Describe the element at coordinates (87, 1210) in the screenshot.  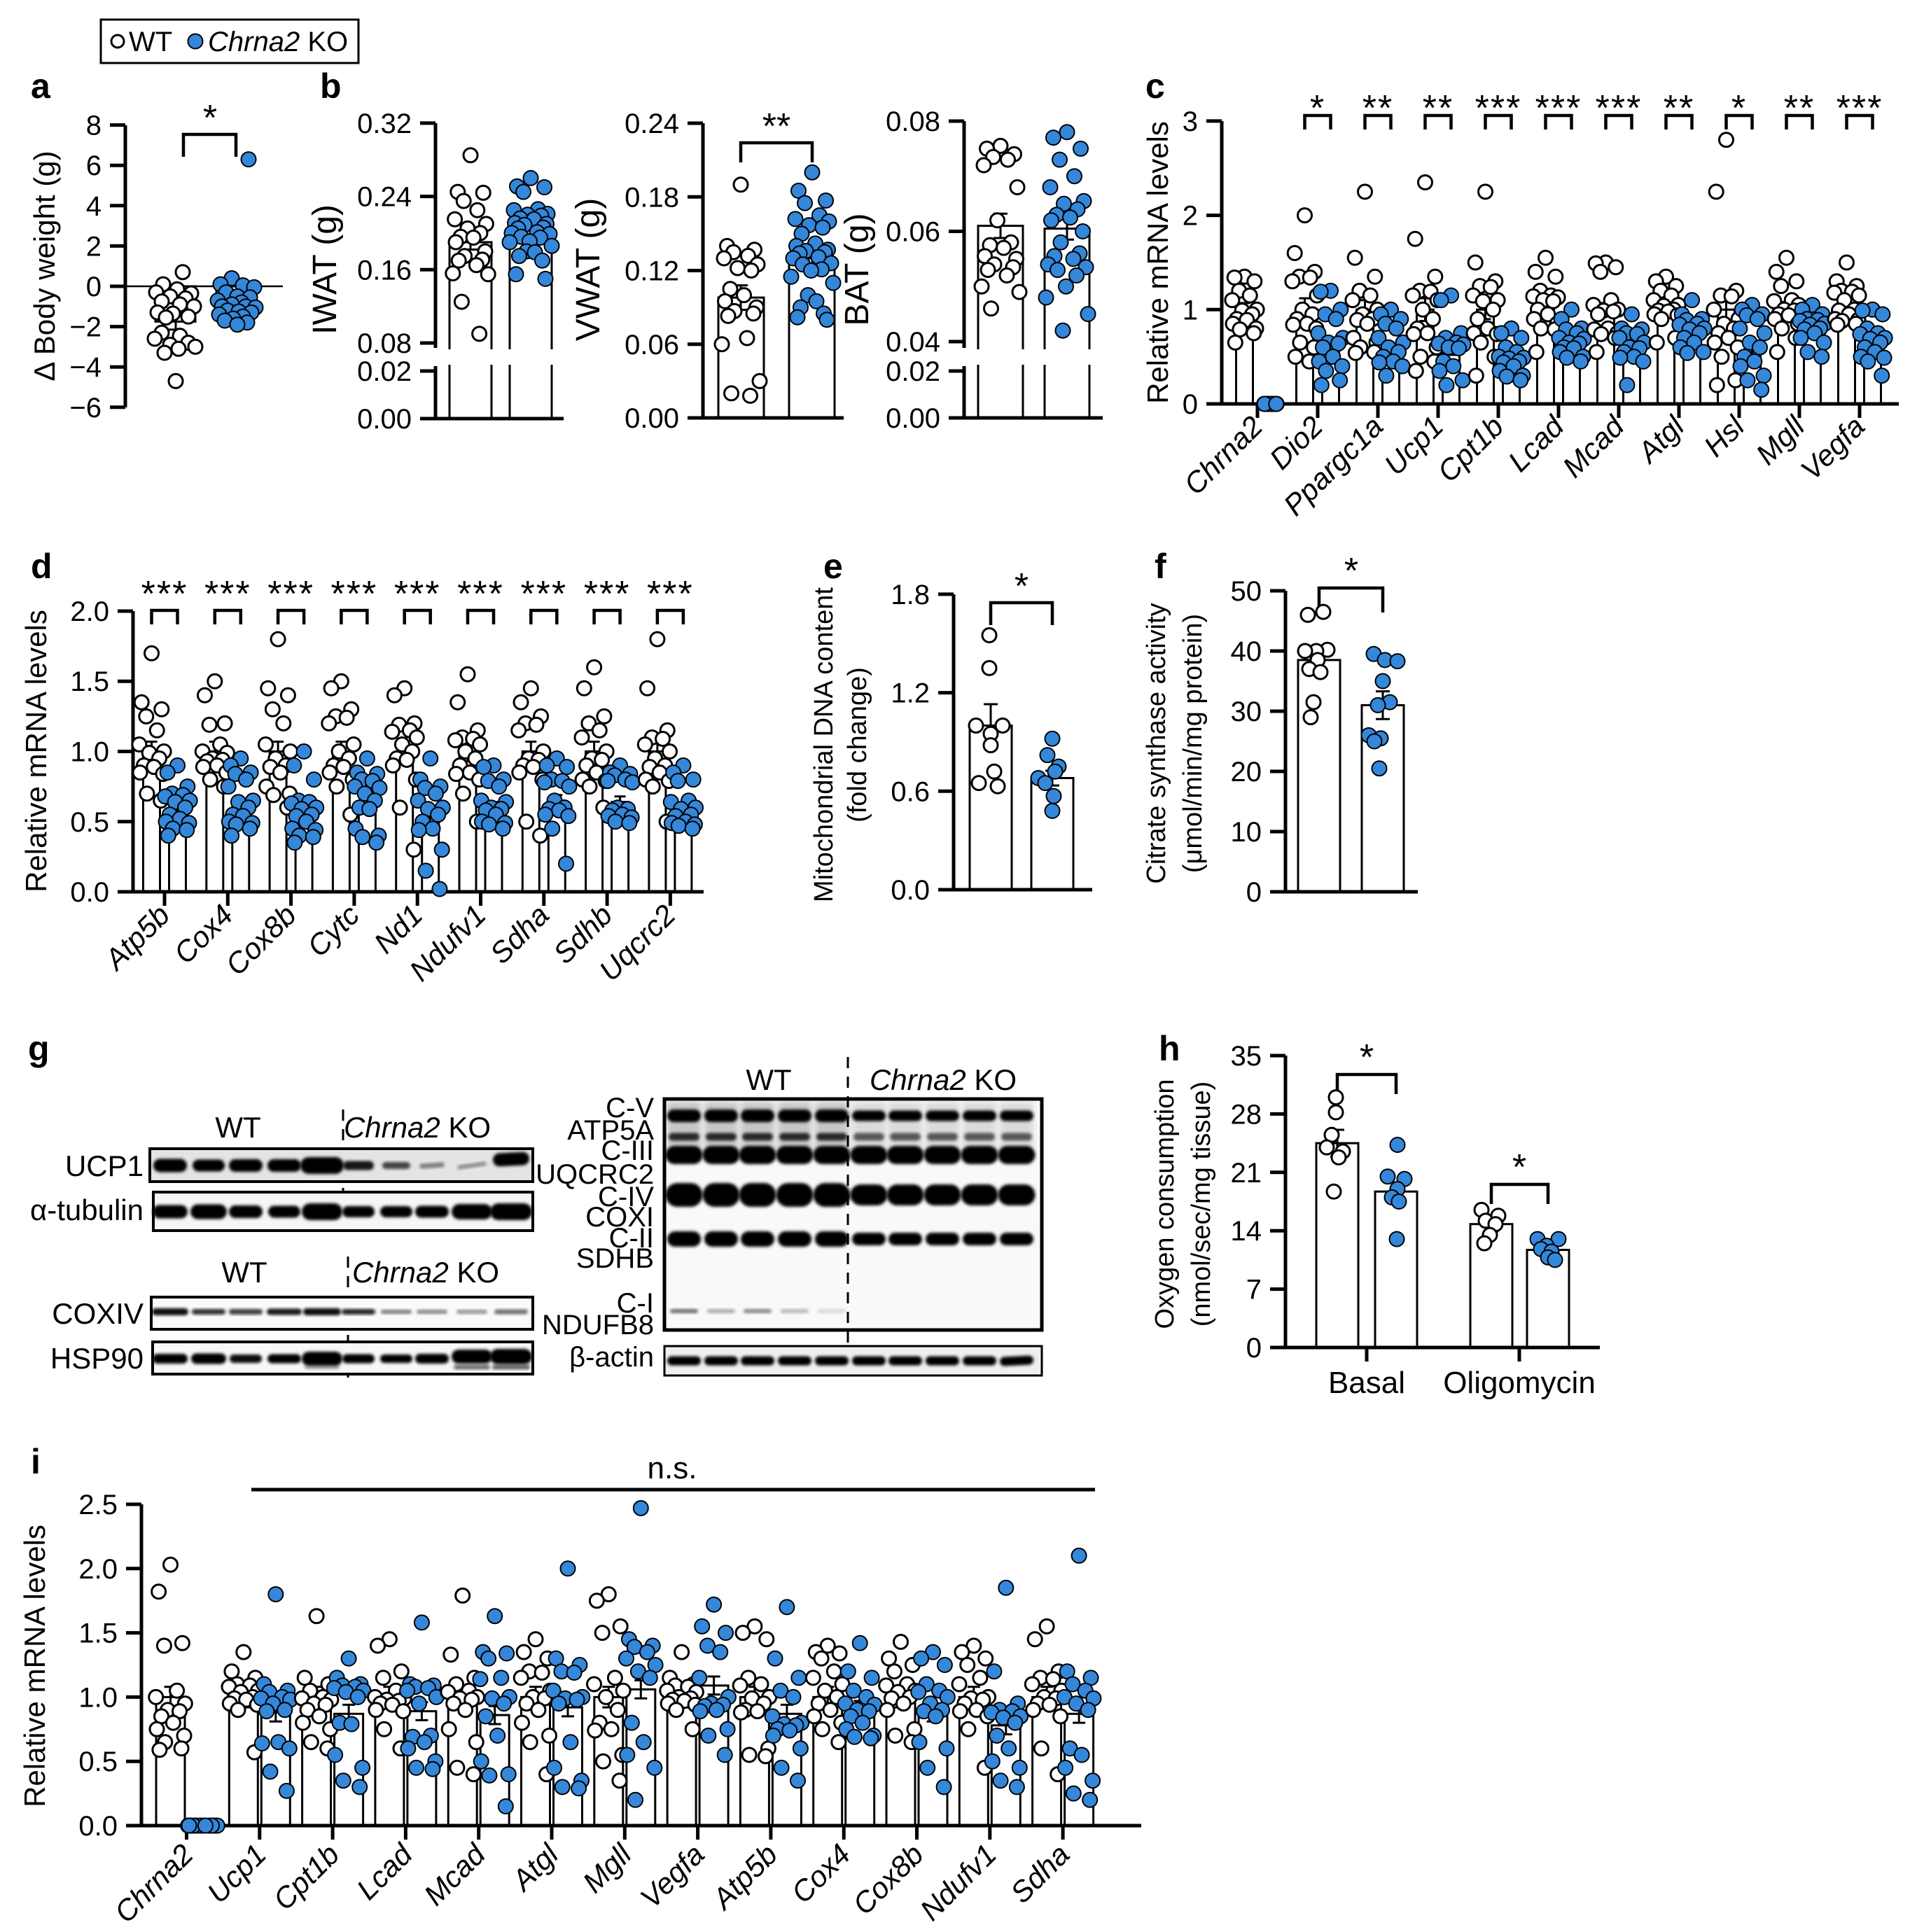
I see `svg-text: α-tubulin` at that location.